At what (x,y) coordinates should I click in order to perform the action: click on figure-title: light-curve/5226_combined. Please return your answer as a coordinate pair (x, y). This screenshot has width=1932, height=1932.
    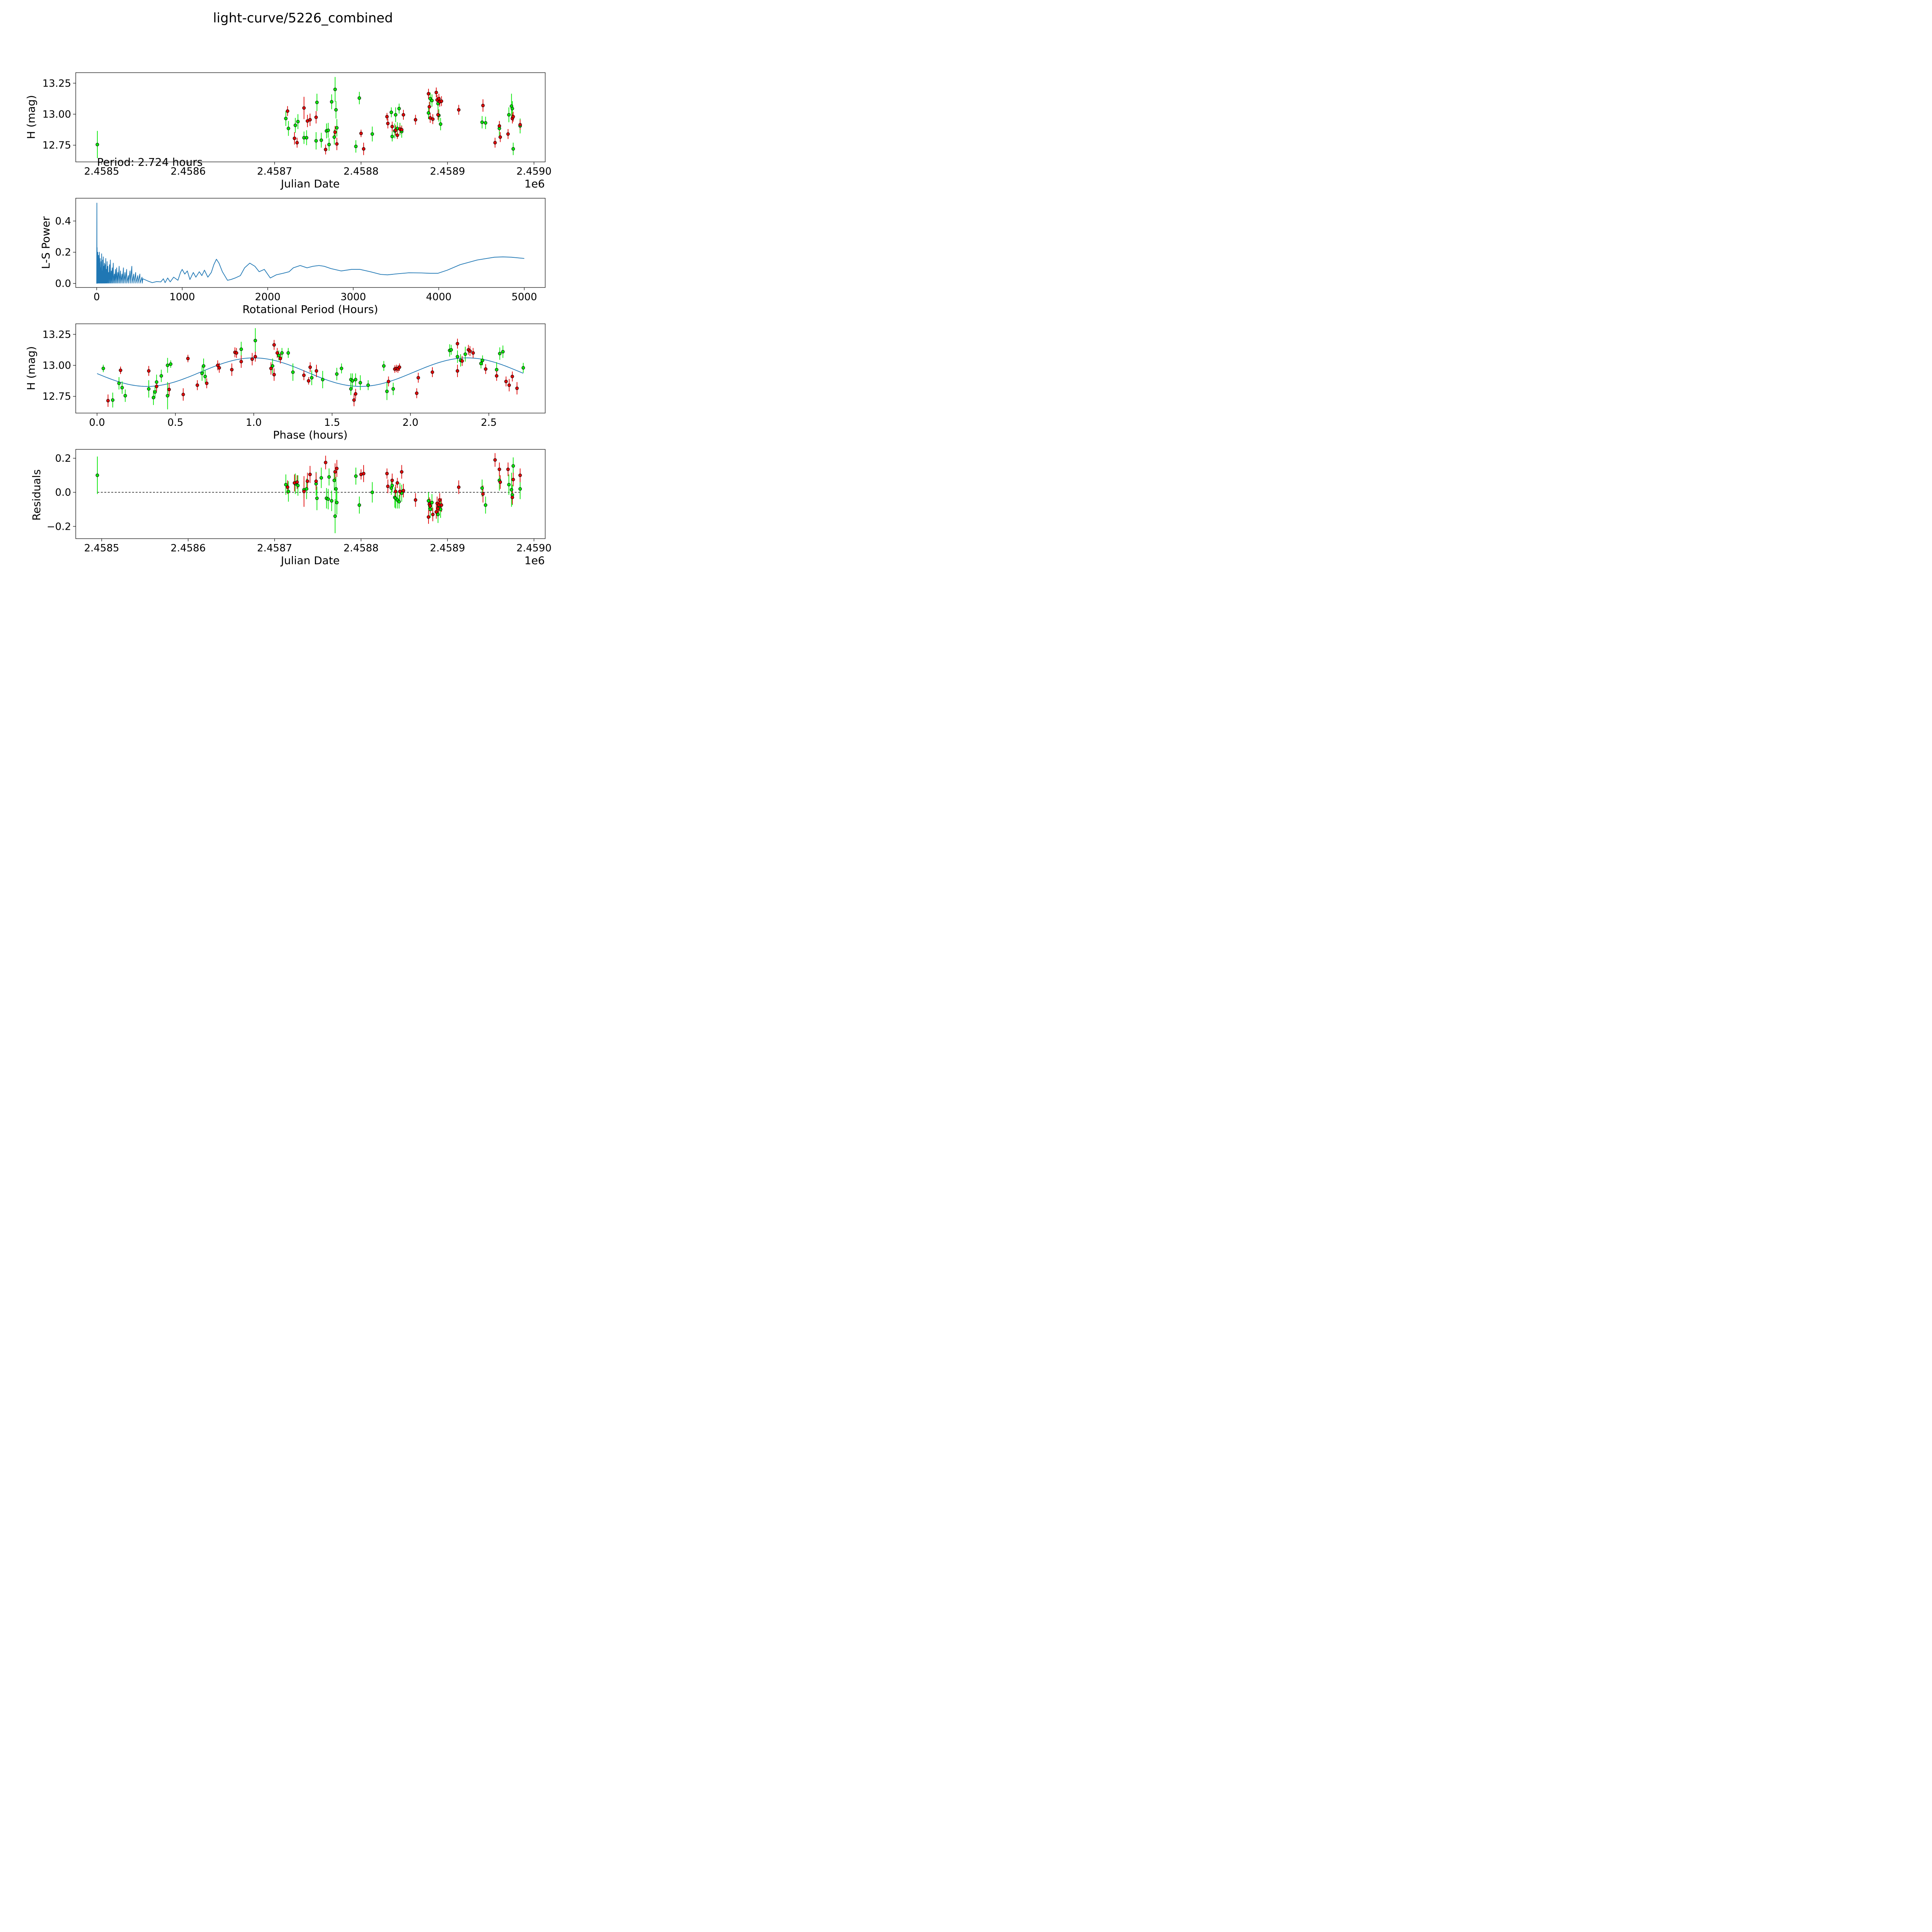
    Looking at the image, I should click on (303, 18).